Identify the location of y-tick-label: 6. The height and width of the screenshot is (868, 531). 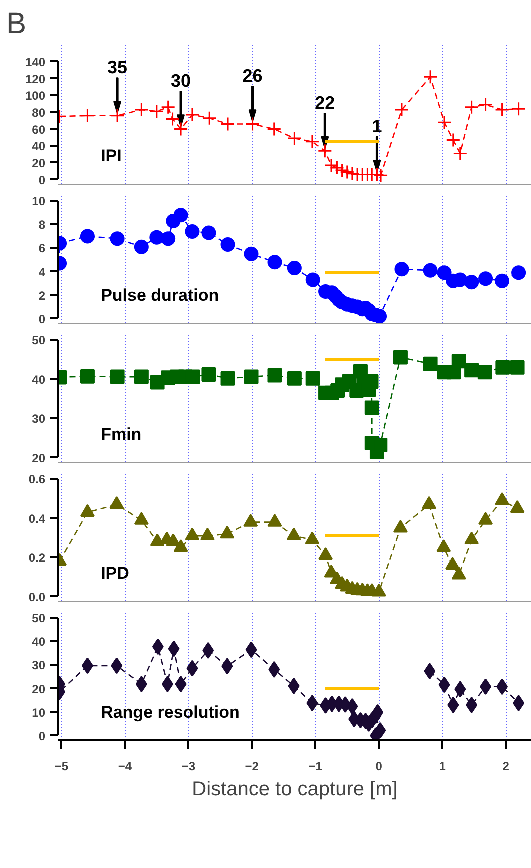
(42, 249).